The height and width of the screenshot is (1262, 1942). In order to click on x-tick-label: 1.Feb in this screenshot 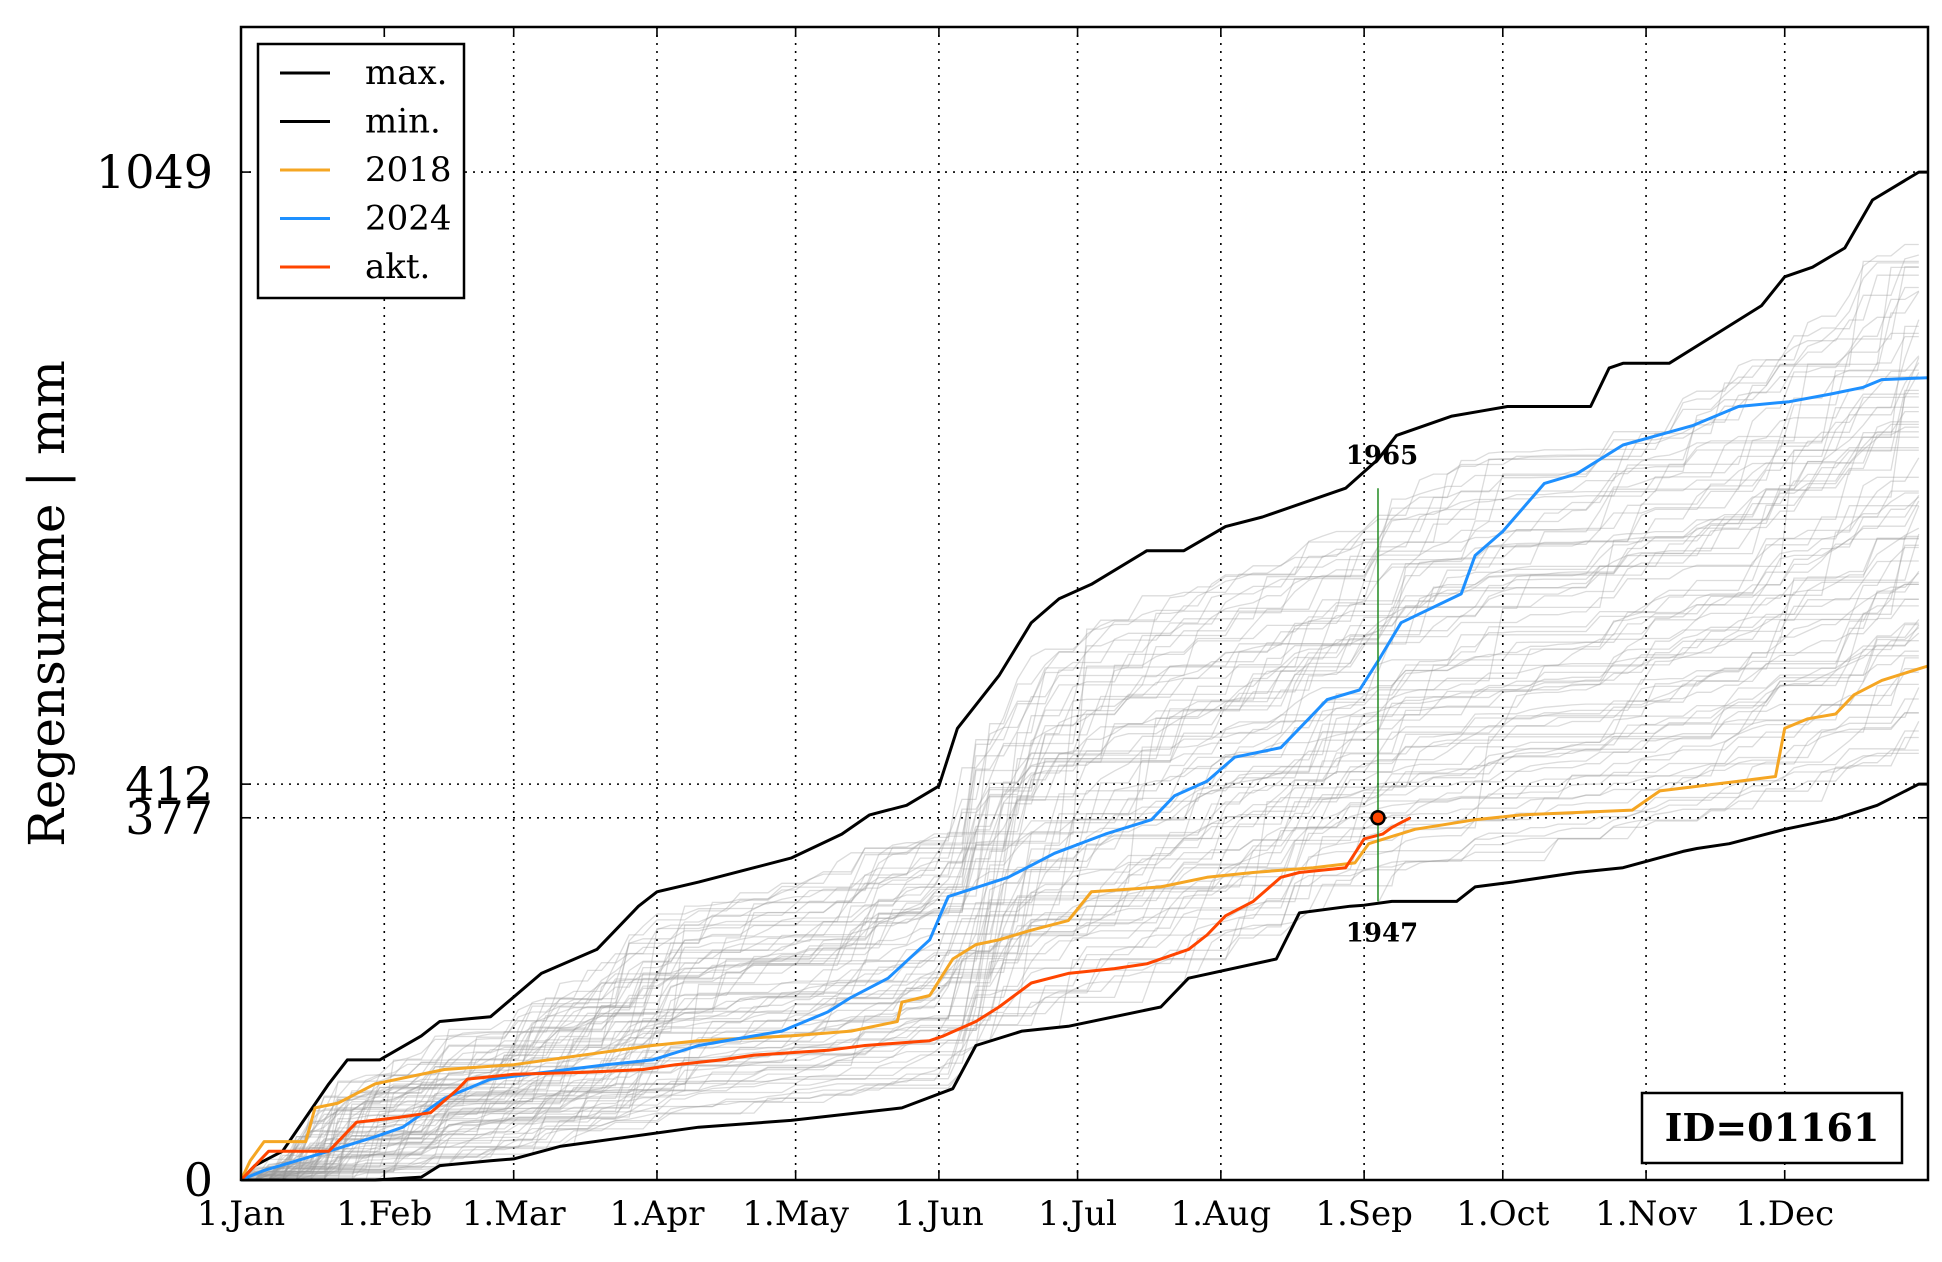, I will do `click(384, 1214)`.